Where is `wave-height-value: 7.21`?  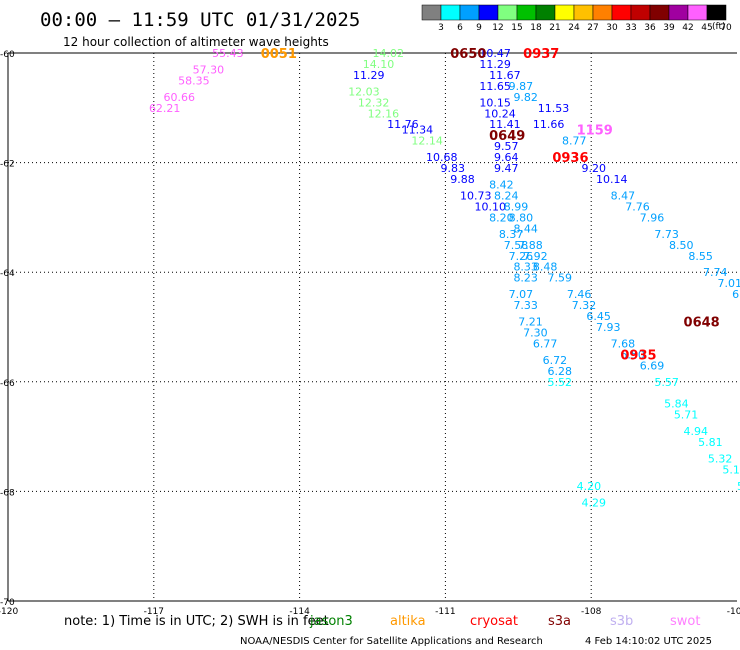
wave-height-value: 7.21 is located at coordinates (530, 322).